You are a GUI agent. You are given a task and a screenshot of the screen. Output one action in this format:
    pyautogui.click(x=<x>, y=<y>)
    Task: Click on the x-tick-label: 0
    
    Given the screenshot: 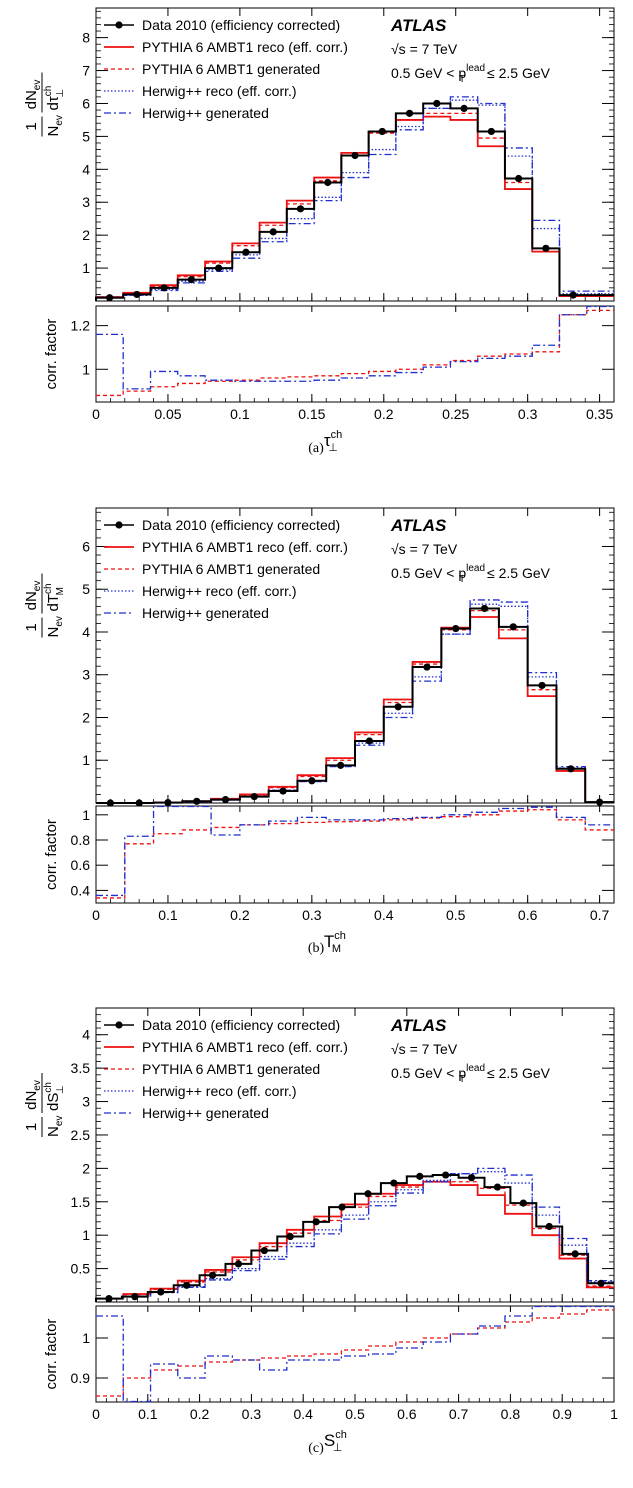 What is the action you would take?
    pyautogui.click(x=96, y=414)
    